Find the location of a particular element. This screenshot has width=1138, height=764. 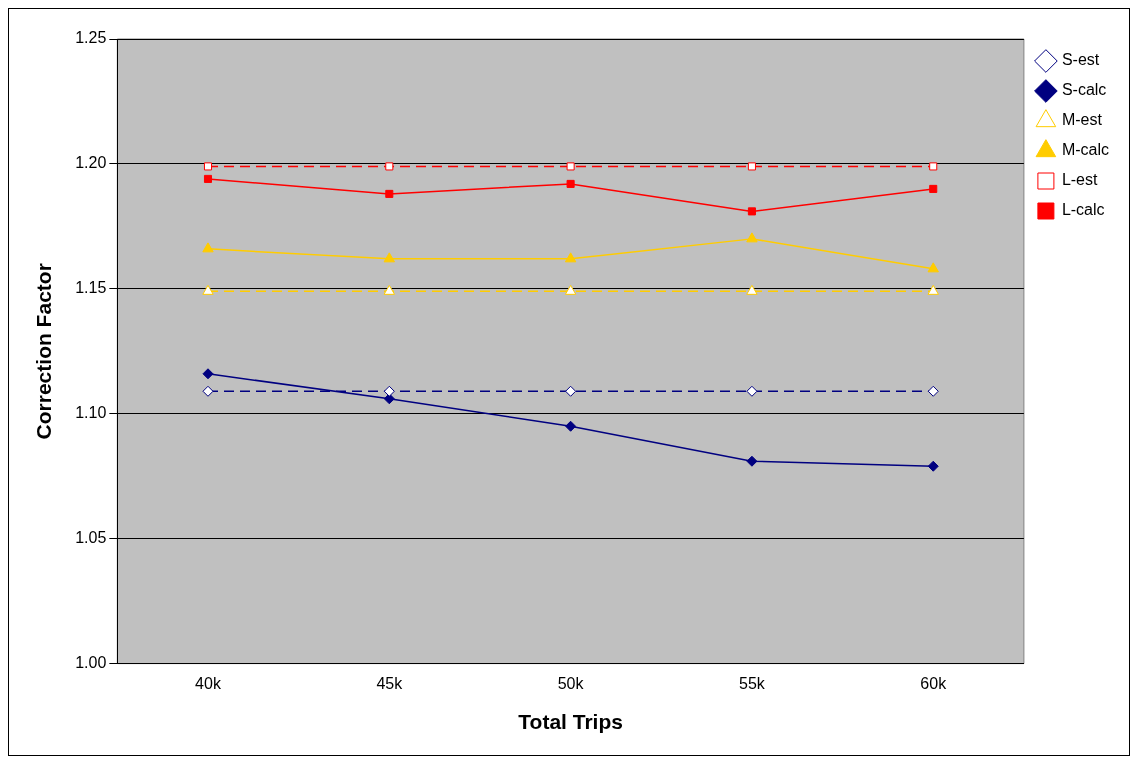

x-tick-label: 50k is located at coordinates (571, 683).